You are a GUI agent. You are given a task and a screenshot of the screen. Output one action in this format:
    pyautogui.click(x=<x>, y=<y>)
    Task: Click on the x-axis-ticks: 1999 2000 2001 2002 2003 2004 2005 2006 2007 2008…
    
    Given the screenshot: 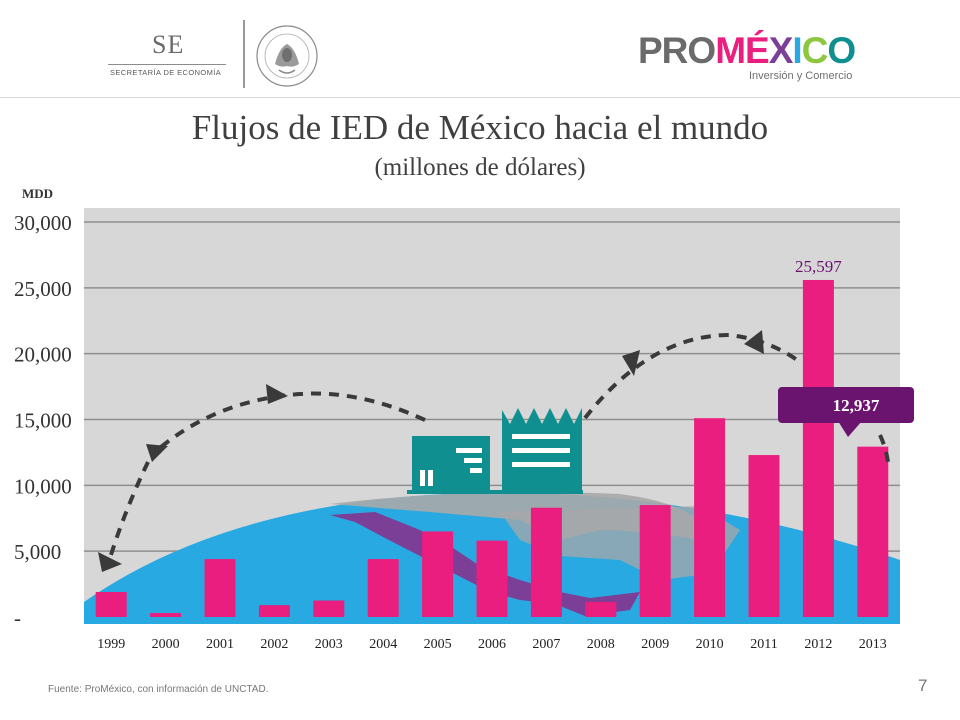 What is the action you would take?
    pyautogui.click(x=492, y=644)
    